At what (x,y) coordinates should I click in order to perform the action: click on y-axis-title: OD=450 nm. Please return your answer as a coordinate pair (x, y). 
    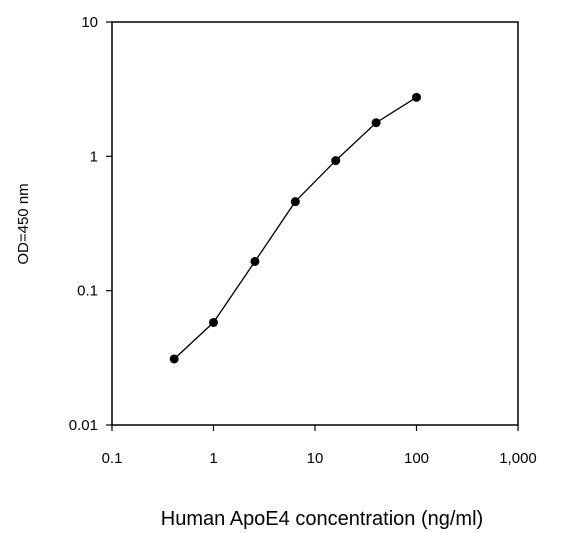
    Looking at the image, I should click on (23, 223).